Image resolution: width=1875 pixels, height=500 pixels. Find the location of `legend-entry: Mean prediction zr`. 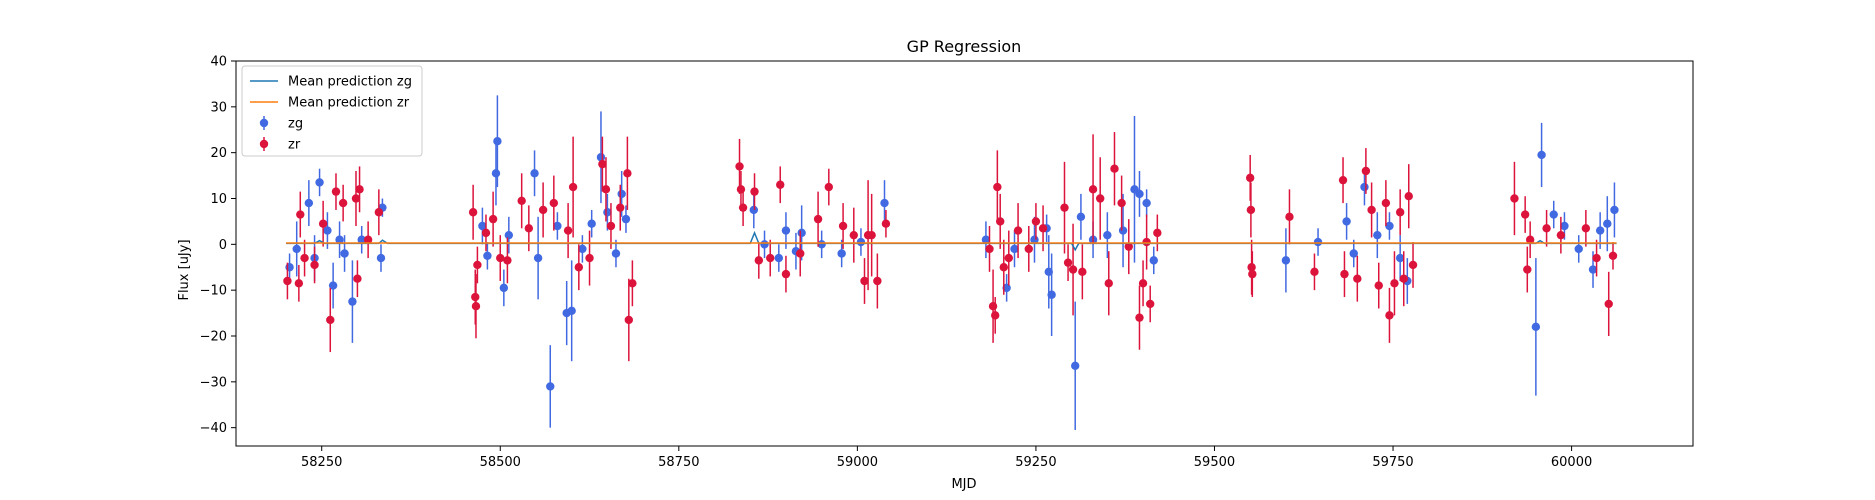

legend-entry: Mean prediction zr is located at coordinates (330, 103).